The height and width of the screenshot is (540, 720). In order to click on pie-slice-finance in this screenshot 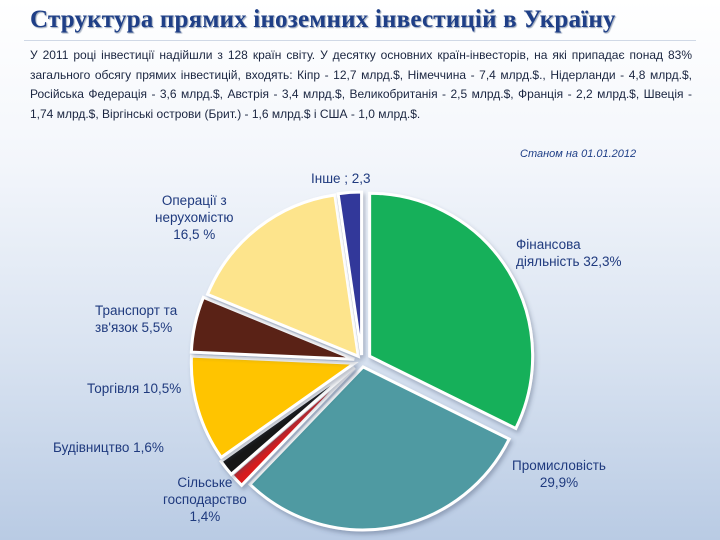, I will do `click(451, 311)`.